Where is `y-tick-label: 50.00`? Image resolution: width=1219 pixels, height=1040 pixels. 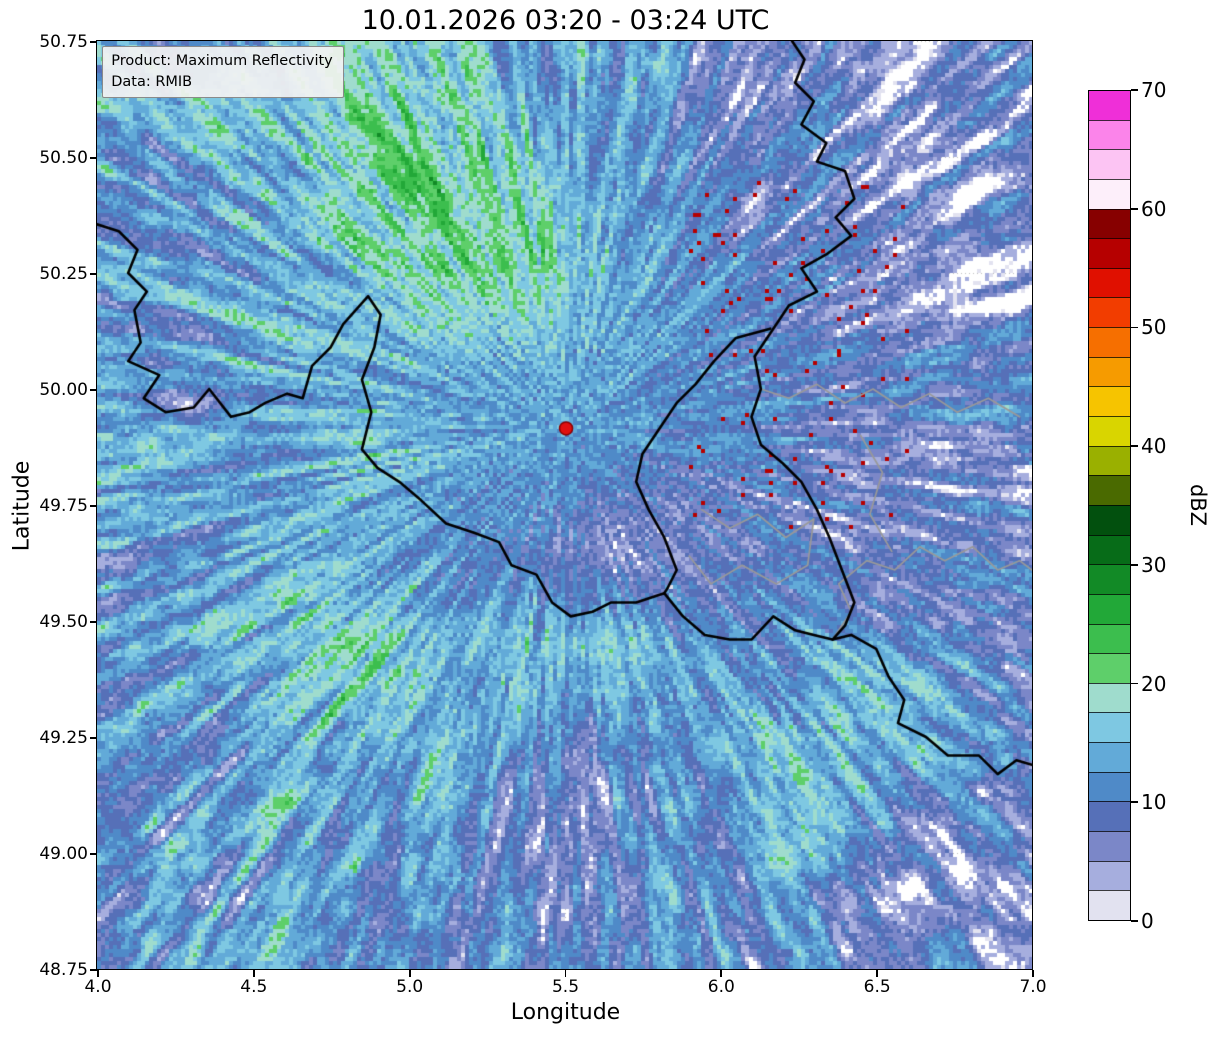 y-tick-label: 50.00 is located at coordinates (63, 390).